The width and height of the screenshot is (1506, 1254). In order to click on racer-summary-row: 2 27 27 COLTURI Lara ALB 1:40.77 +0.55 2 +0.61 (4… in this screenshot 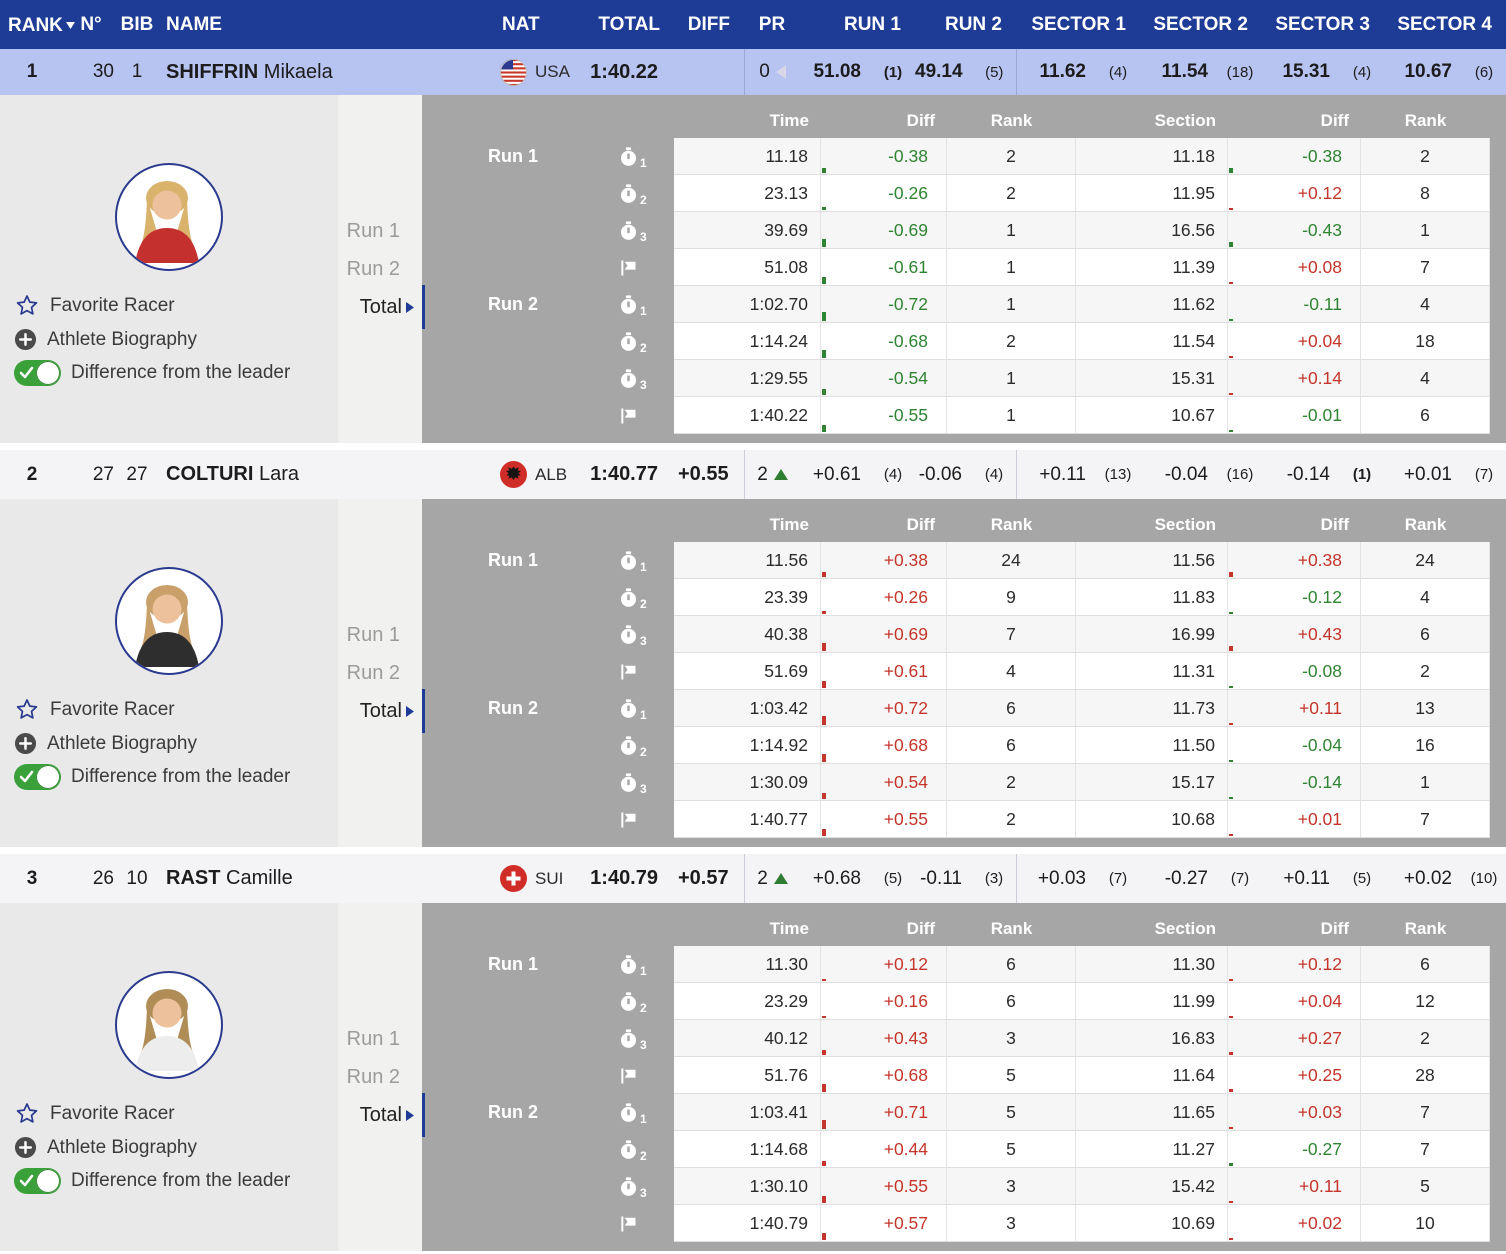, I will do `click(753, 474)`.